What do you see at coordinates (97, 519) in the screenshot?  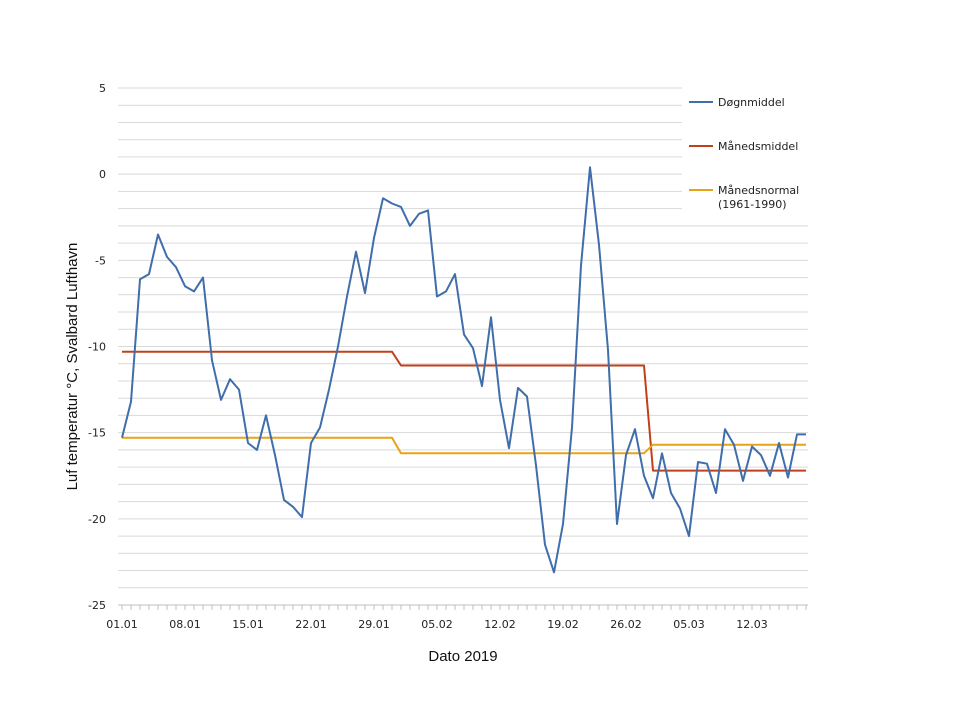 I see `y-tick-label: -20` at bounding box center [97, 519].